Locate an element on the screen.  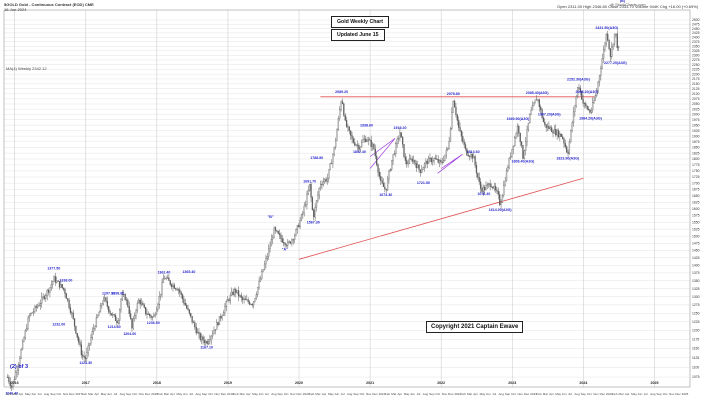
y-tick-label: 2200 is located at coordinates (696, 74).